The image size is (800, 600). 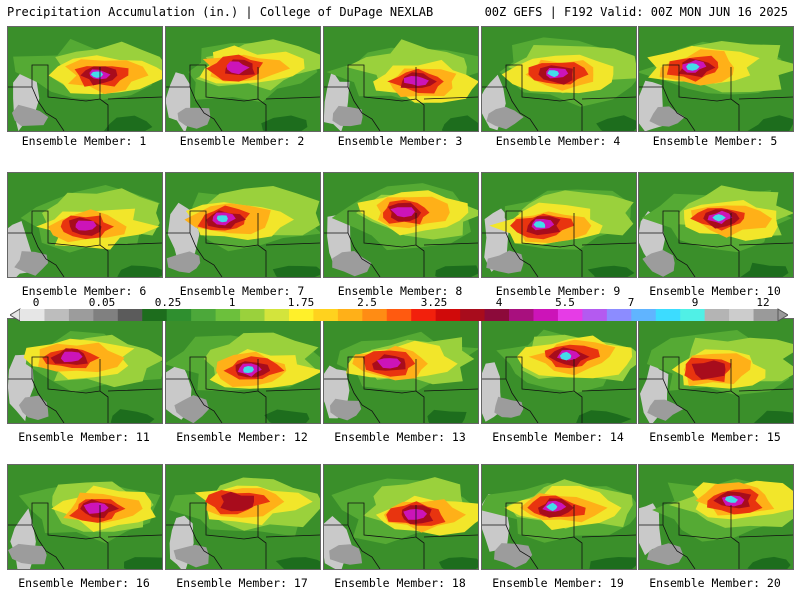 I want to click on ensemble-member-label: Ensemble Member: 8, so click(x=400, y=291).